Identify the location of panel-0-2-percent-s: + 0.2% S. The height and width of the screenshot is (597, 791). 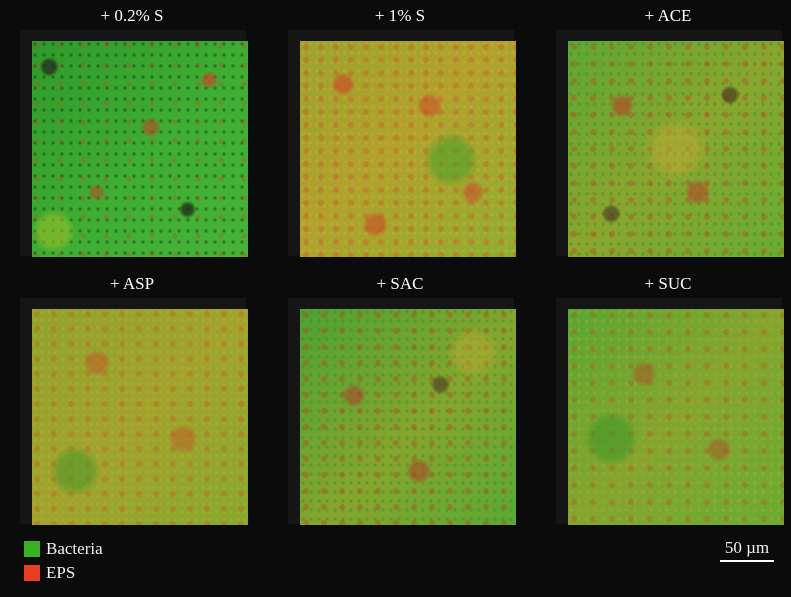
(132, 129).